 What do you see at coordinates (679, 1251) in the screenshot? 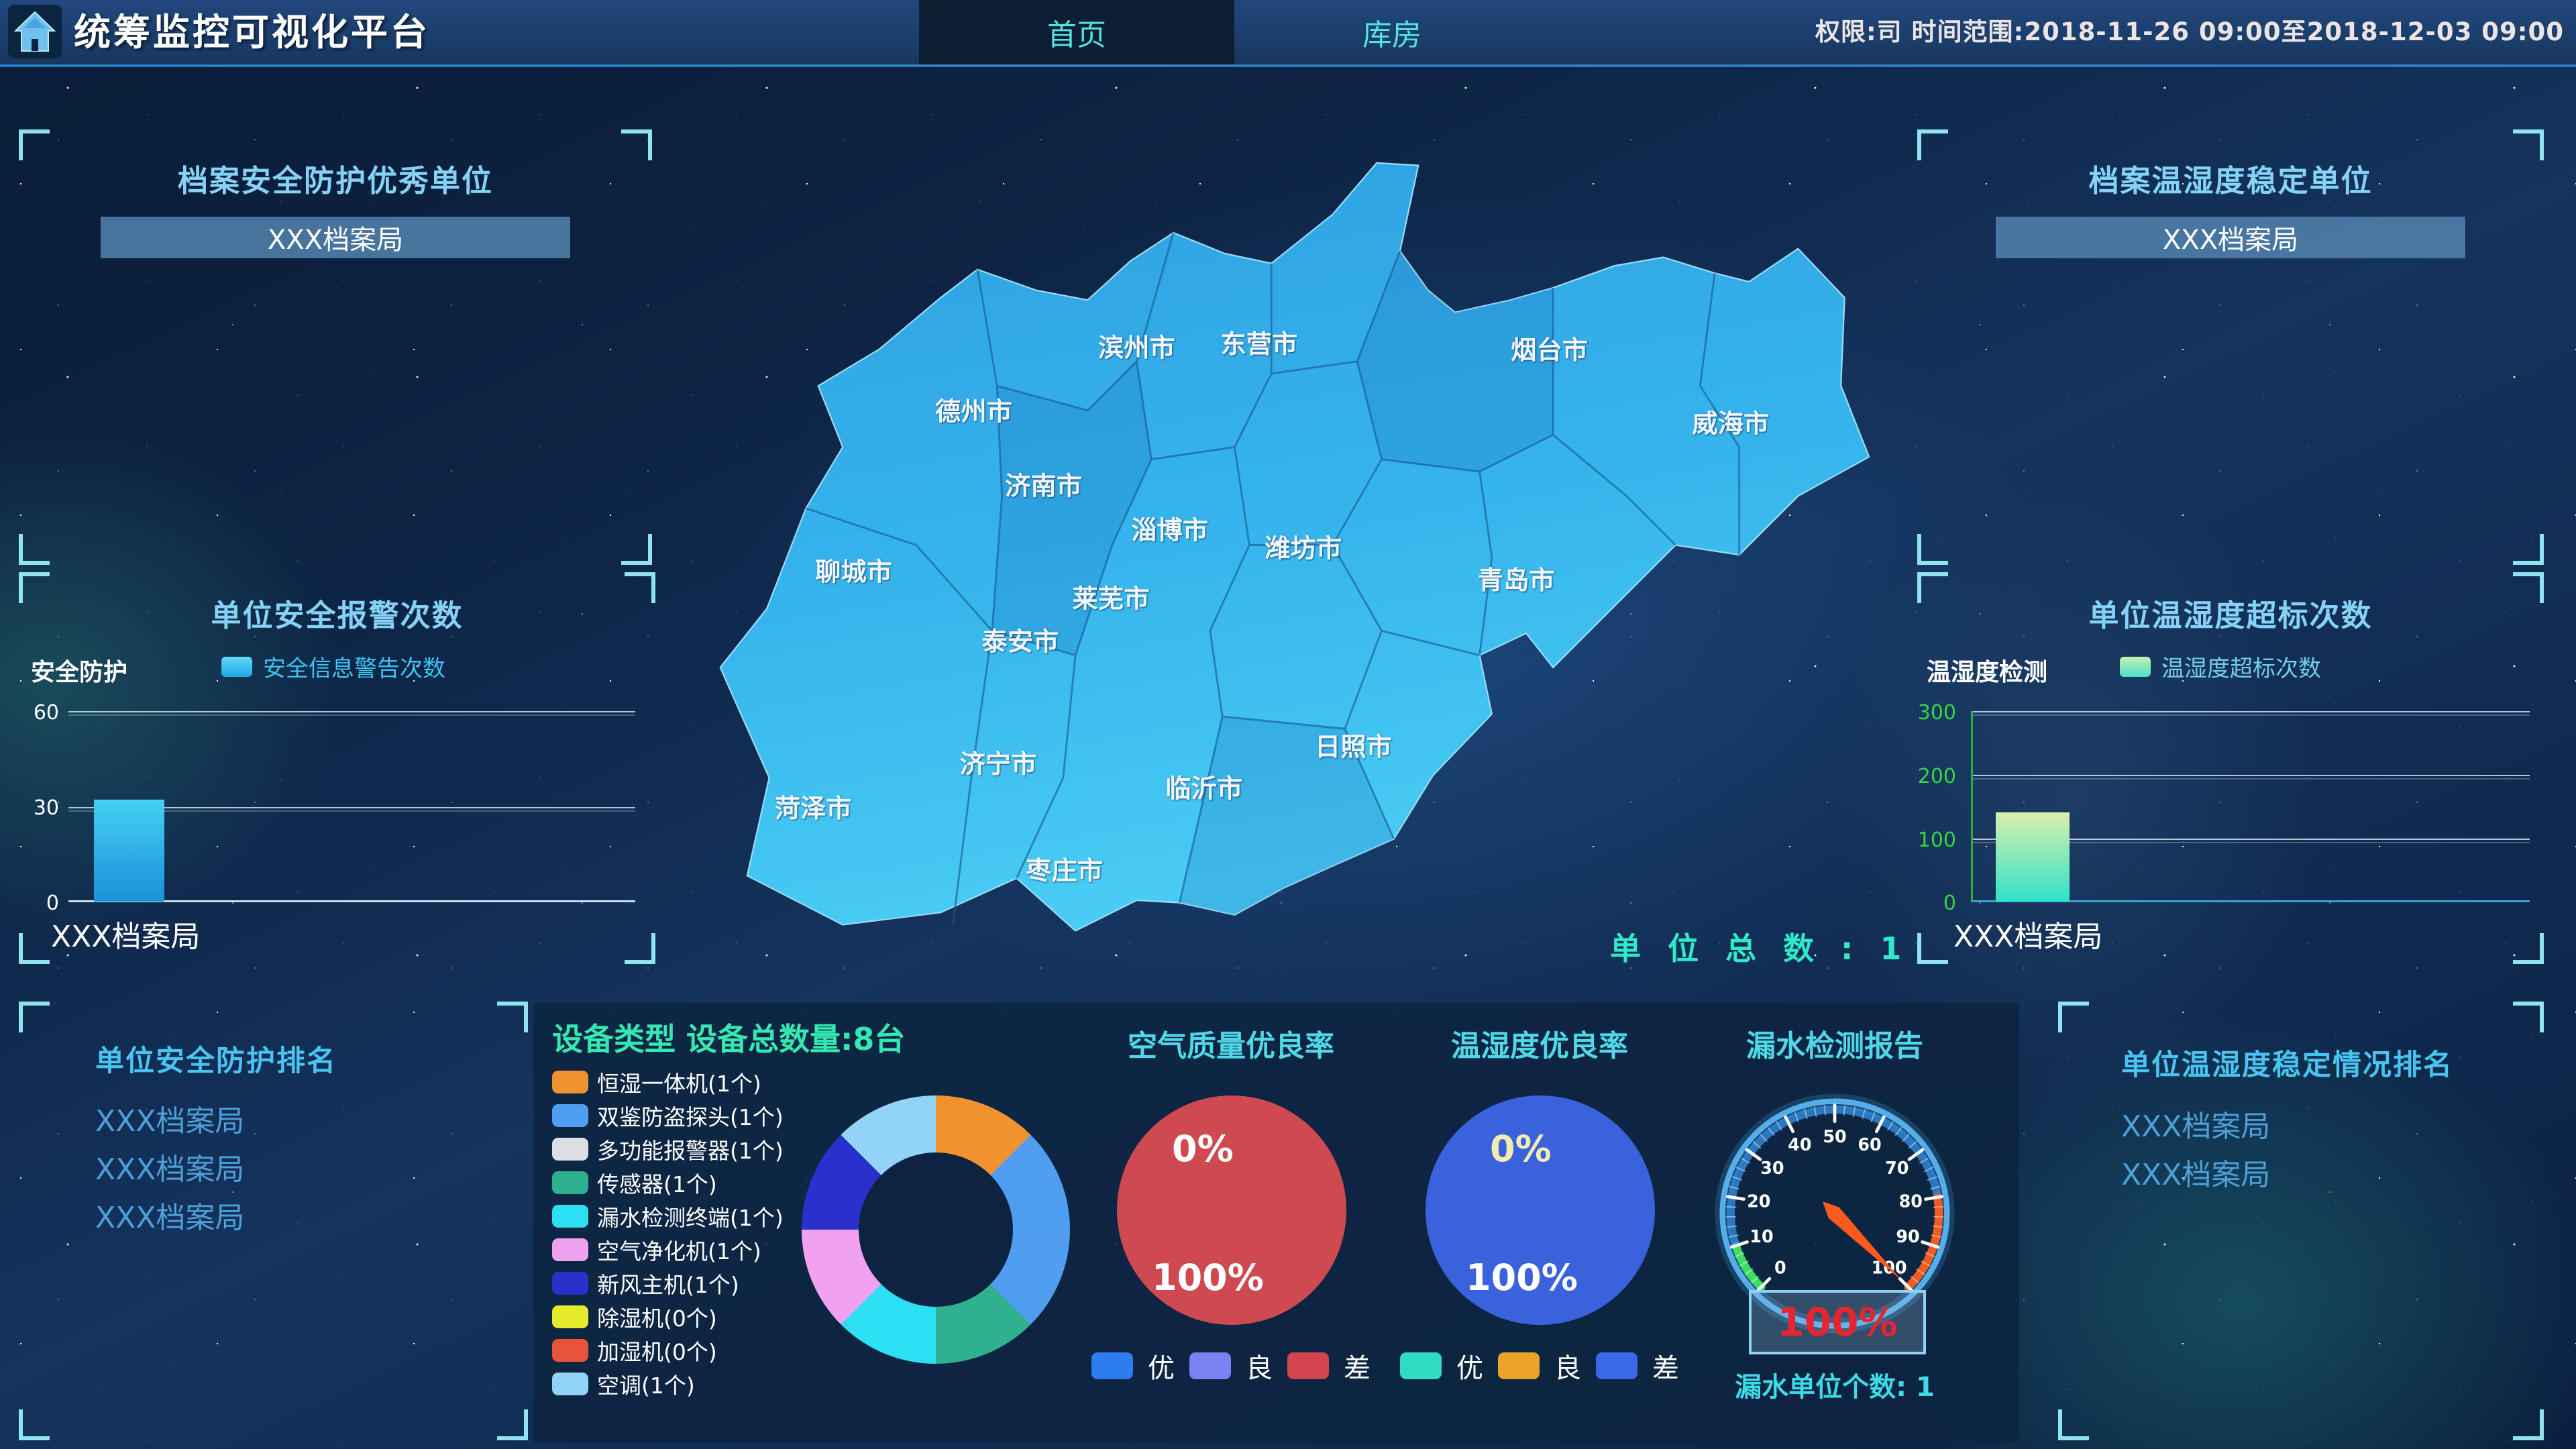
I see `legend-label: 空气净化机(1个)` at bounding box center [679, 1251].